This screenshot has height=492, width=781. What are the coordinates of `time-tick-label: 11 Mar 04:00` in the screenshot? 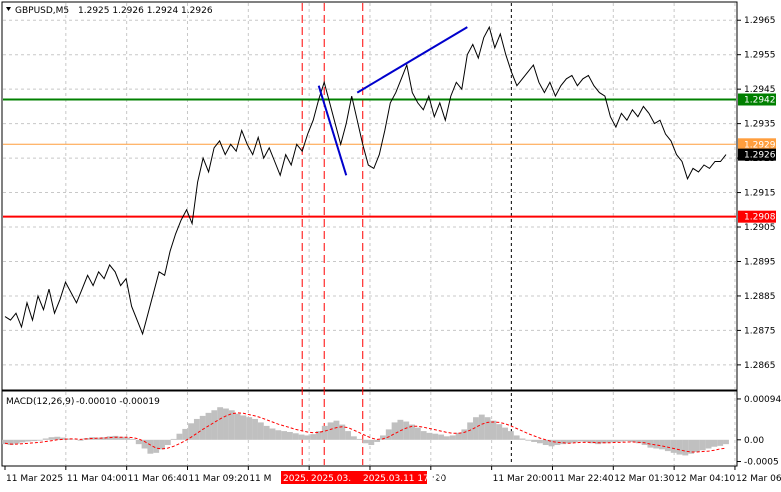 It's located at (97, 479).